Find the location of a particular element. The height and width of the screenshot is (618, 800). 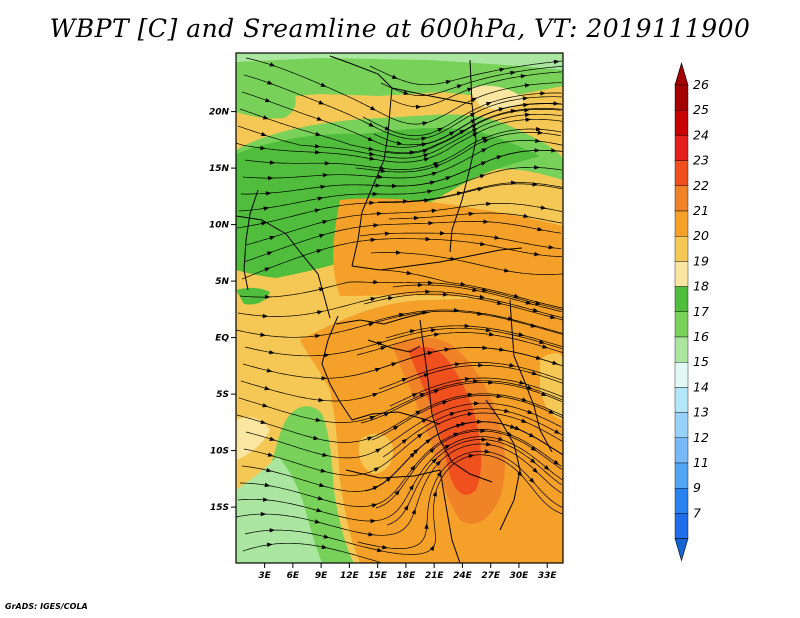

lon-tick-label: 24E is located at coordinates (463, 576).